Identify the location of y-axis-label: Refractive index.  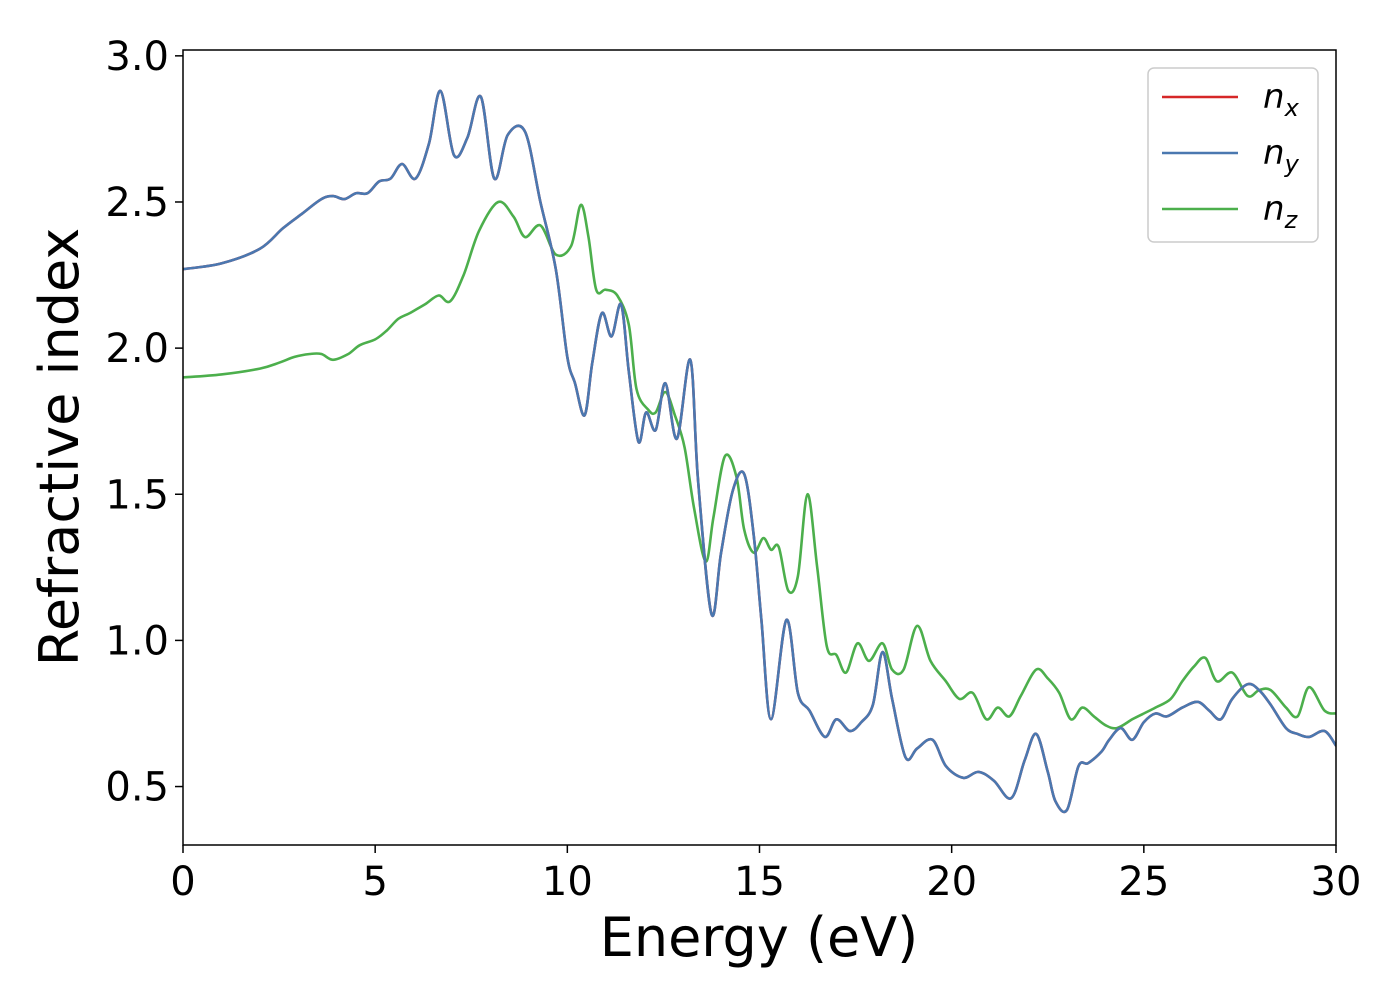
(59, 447).